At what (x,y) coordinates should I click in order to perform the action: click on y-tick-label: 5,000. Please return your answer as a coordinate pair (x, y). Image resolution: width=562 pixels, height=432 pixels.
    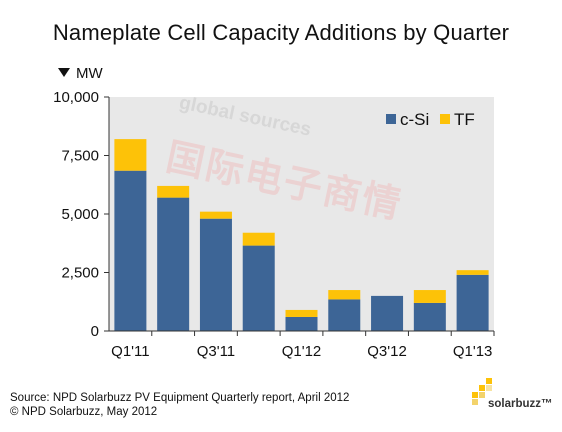
    Looking at the image, I should click on (80, 214).